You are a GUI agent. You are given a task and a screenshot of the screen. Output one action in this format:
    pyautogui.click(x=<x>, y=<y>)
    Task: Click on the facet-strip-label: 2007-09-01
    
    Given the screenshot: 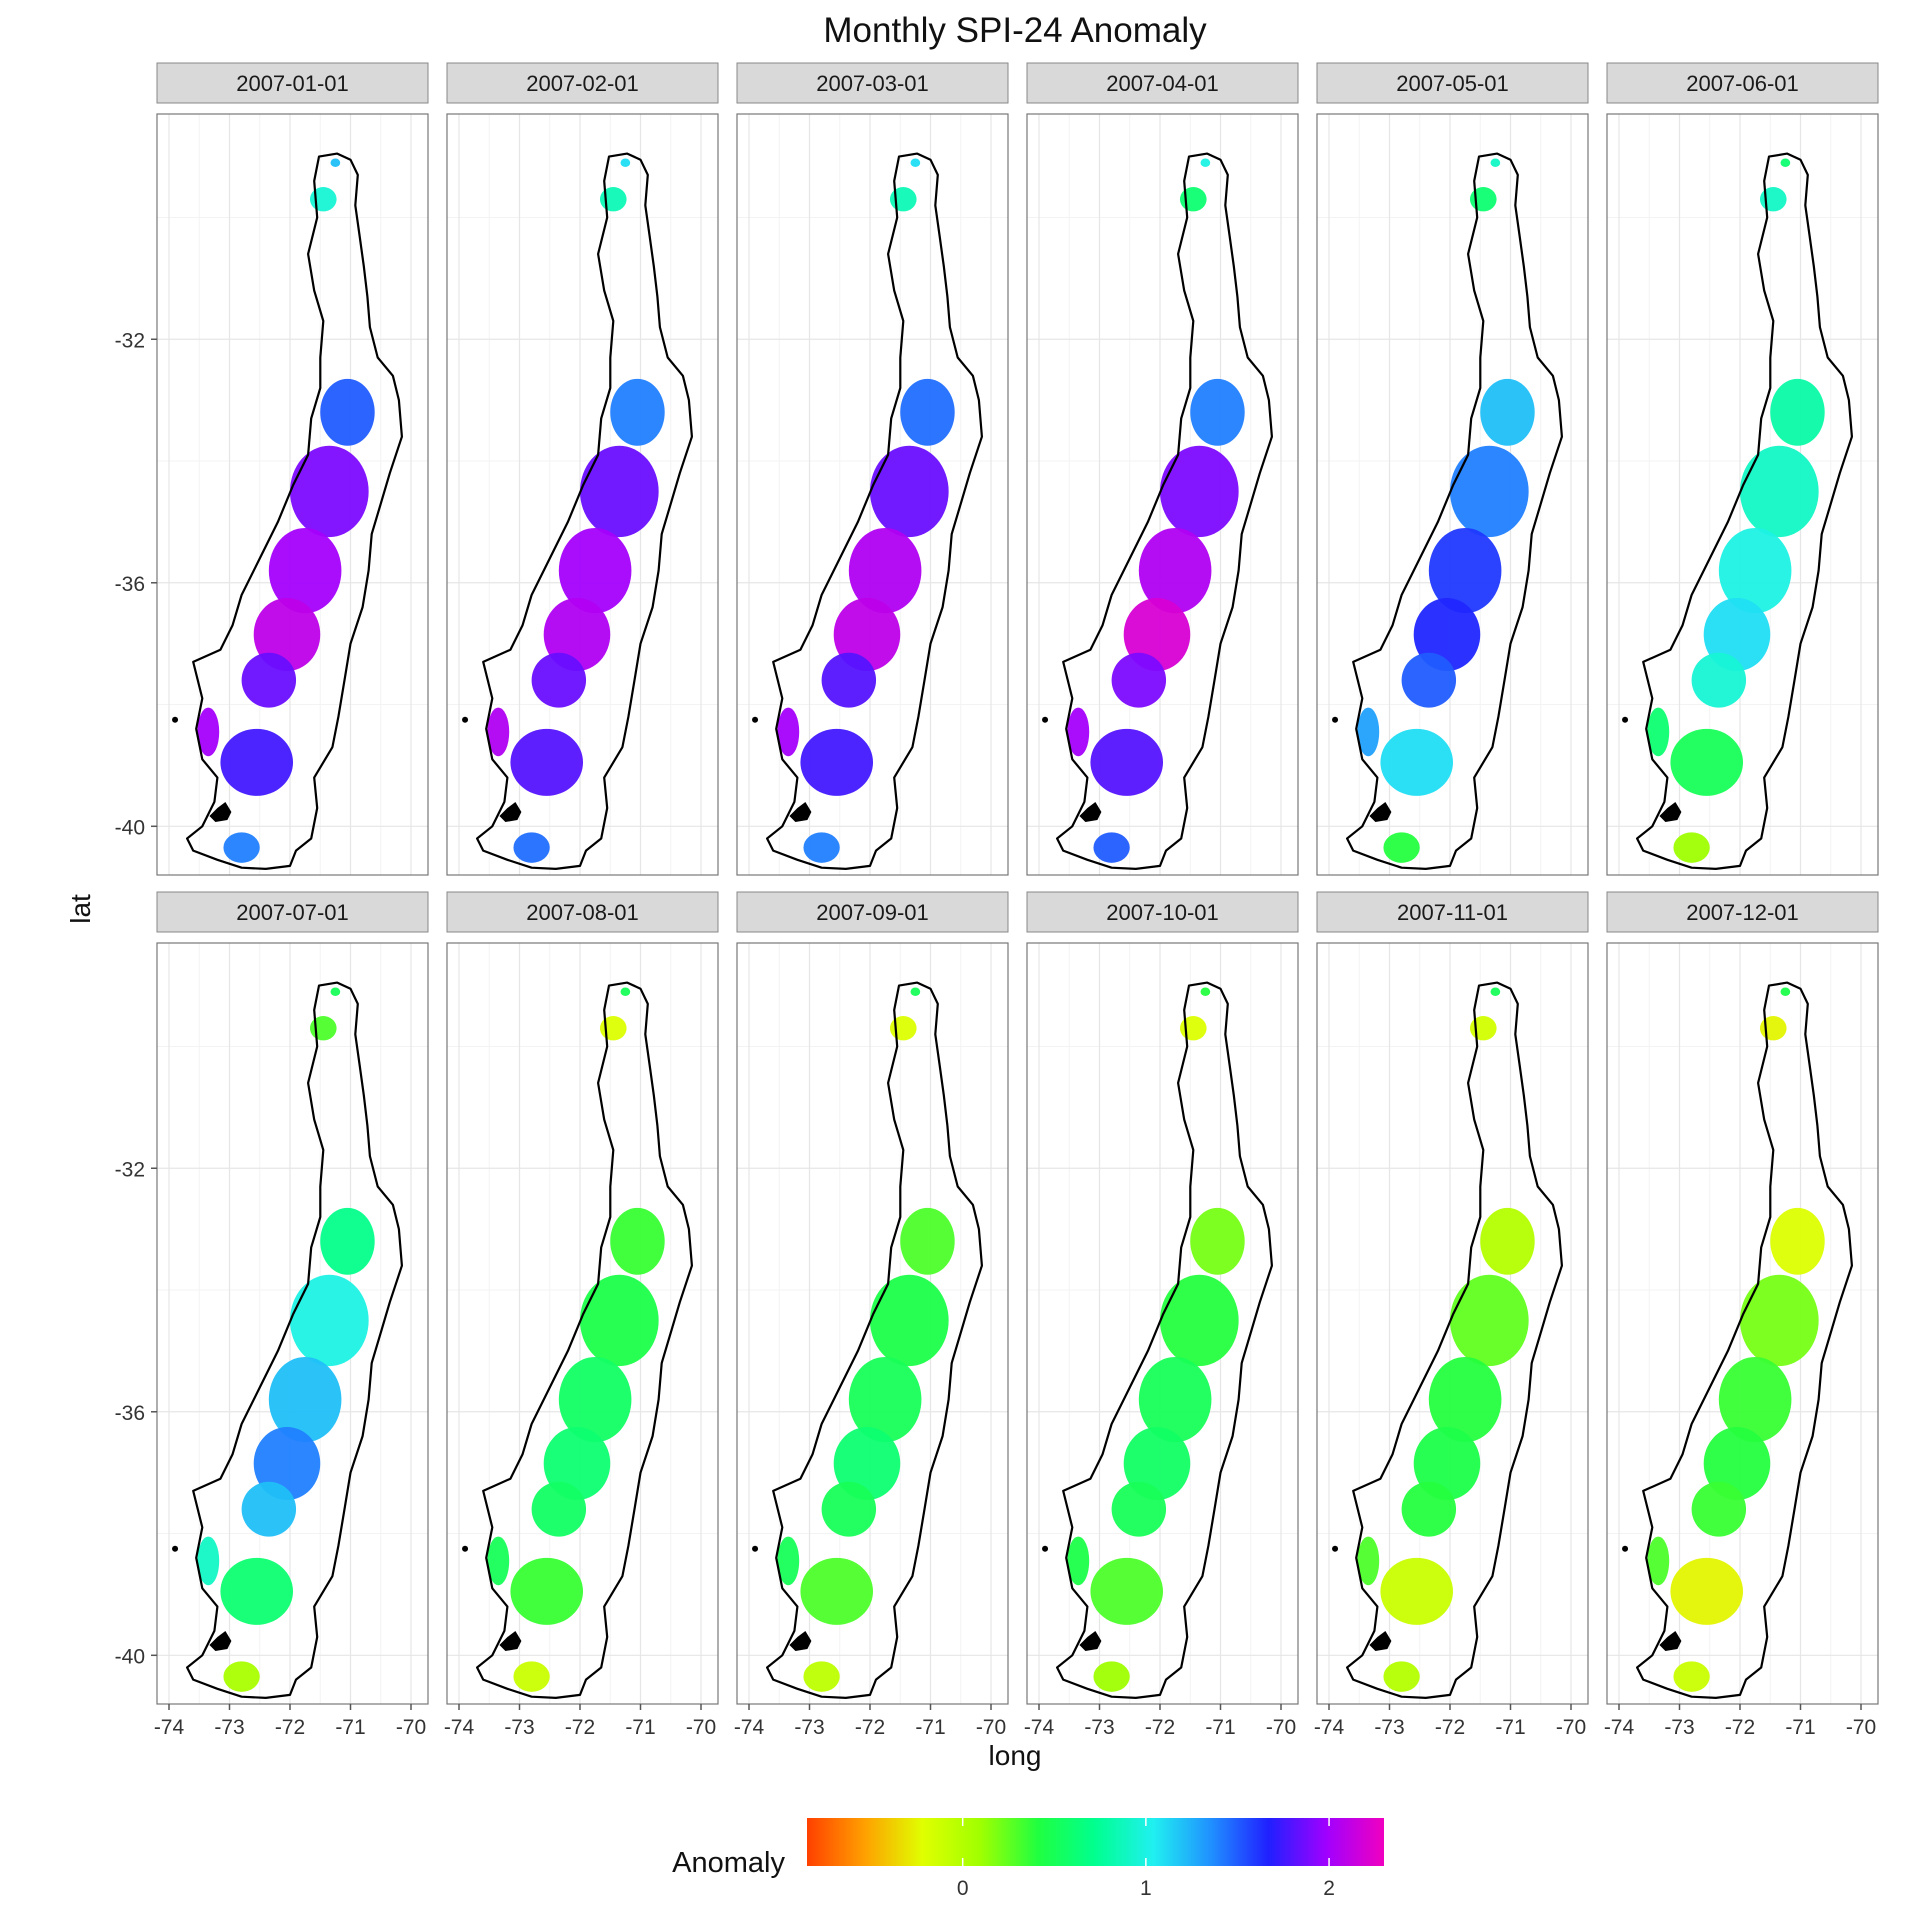 What is the action you would take?
    pyautogui.click(x=872, y=912)
    